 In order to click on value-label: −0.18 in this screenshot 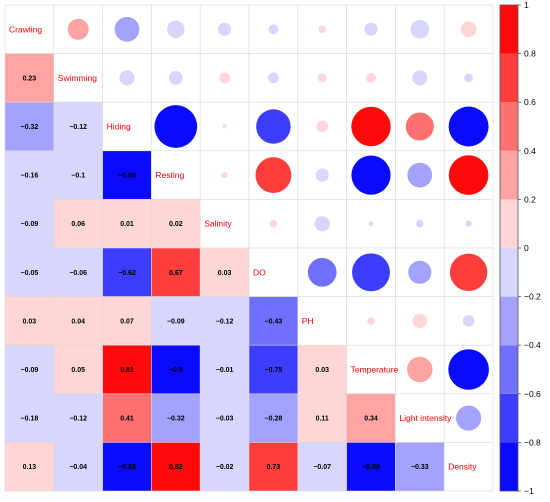, I will do `click(30, 419)`.